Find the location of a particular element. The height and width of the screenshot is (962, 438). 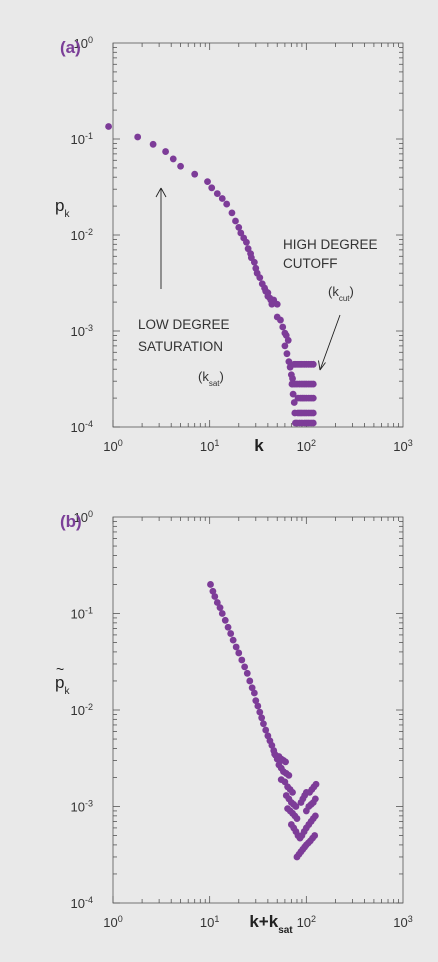

y-axis-label: pk is located at coordinates (62, 208).